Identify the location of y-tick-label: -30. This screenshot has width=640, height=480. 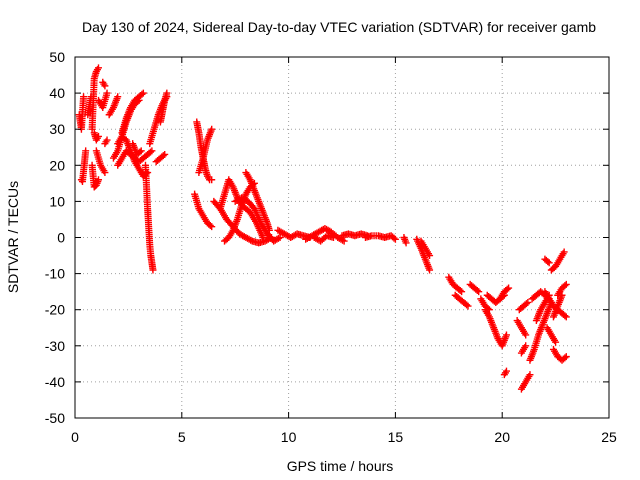
(55, 346).